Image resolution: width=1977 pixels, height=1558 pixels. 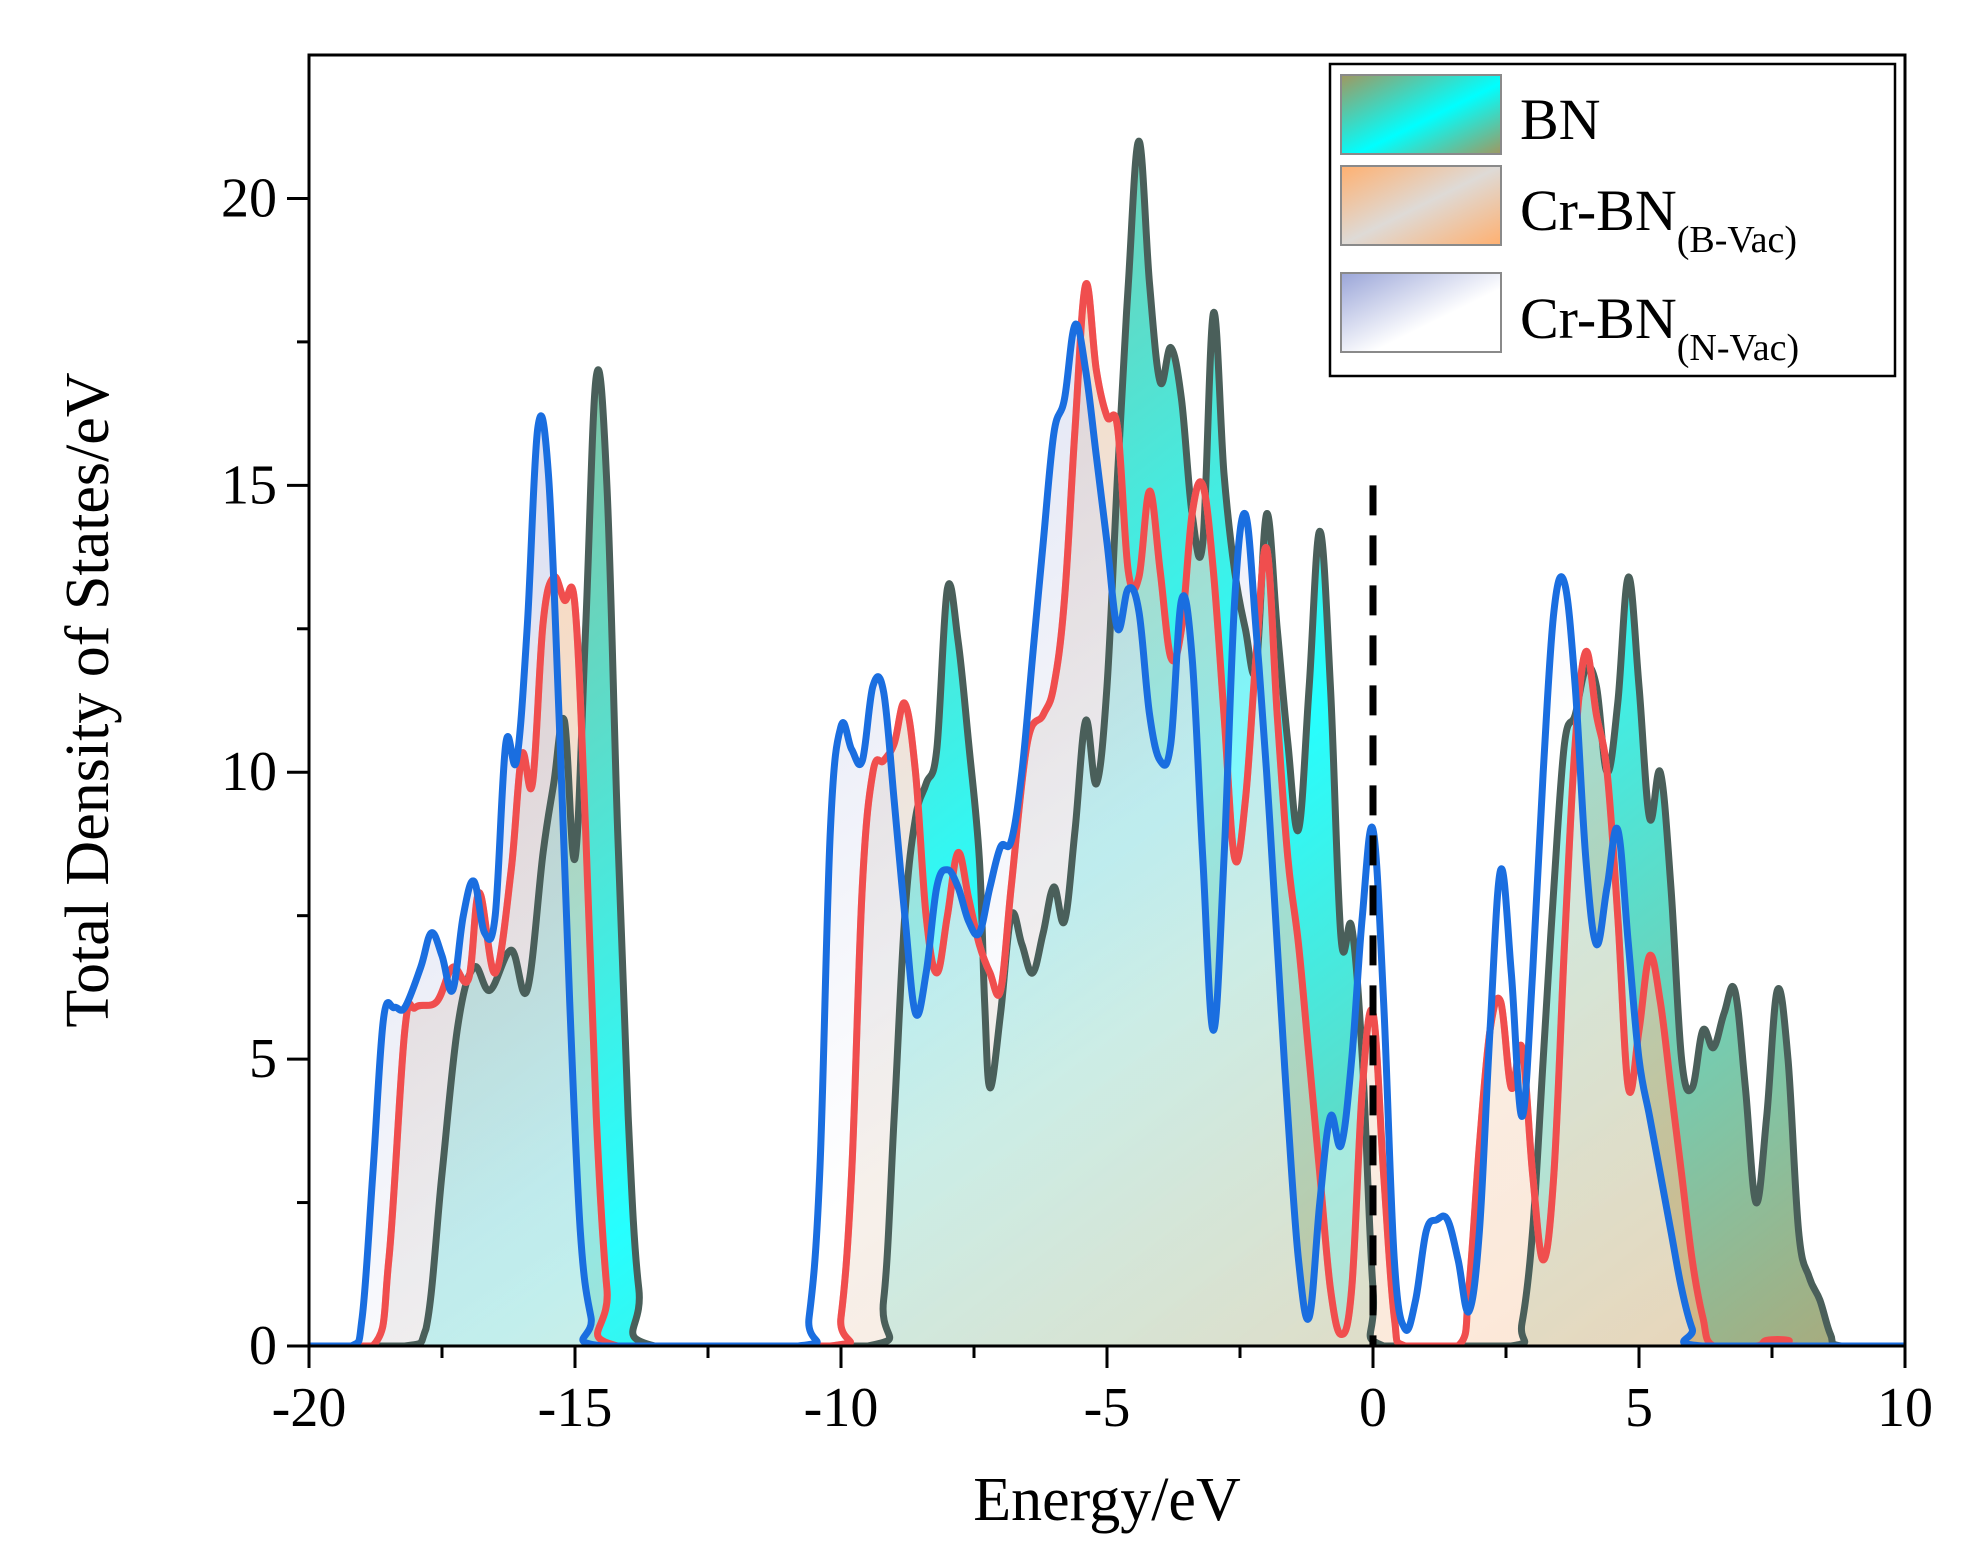 What do you see at coordinates (1107, 1500) in the screenshot?
I see `x-axis-title: Energy/eV` at bounding box center [1107, 1500].